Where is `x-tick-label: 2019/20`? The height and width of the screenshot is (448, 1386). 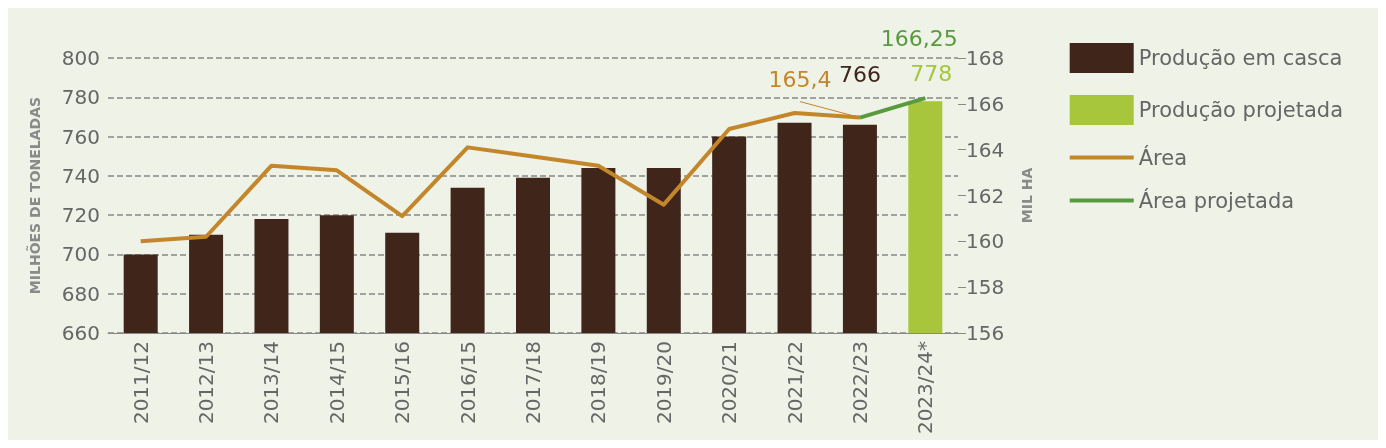
x-tick-label: 2019/20 is located at coordinates (663, 383).